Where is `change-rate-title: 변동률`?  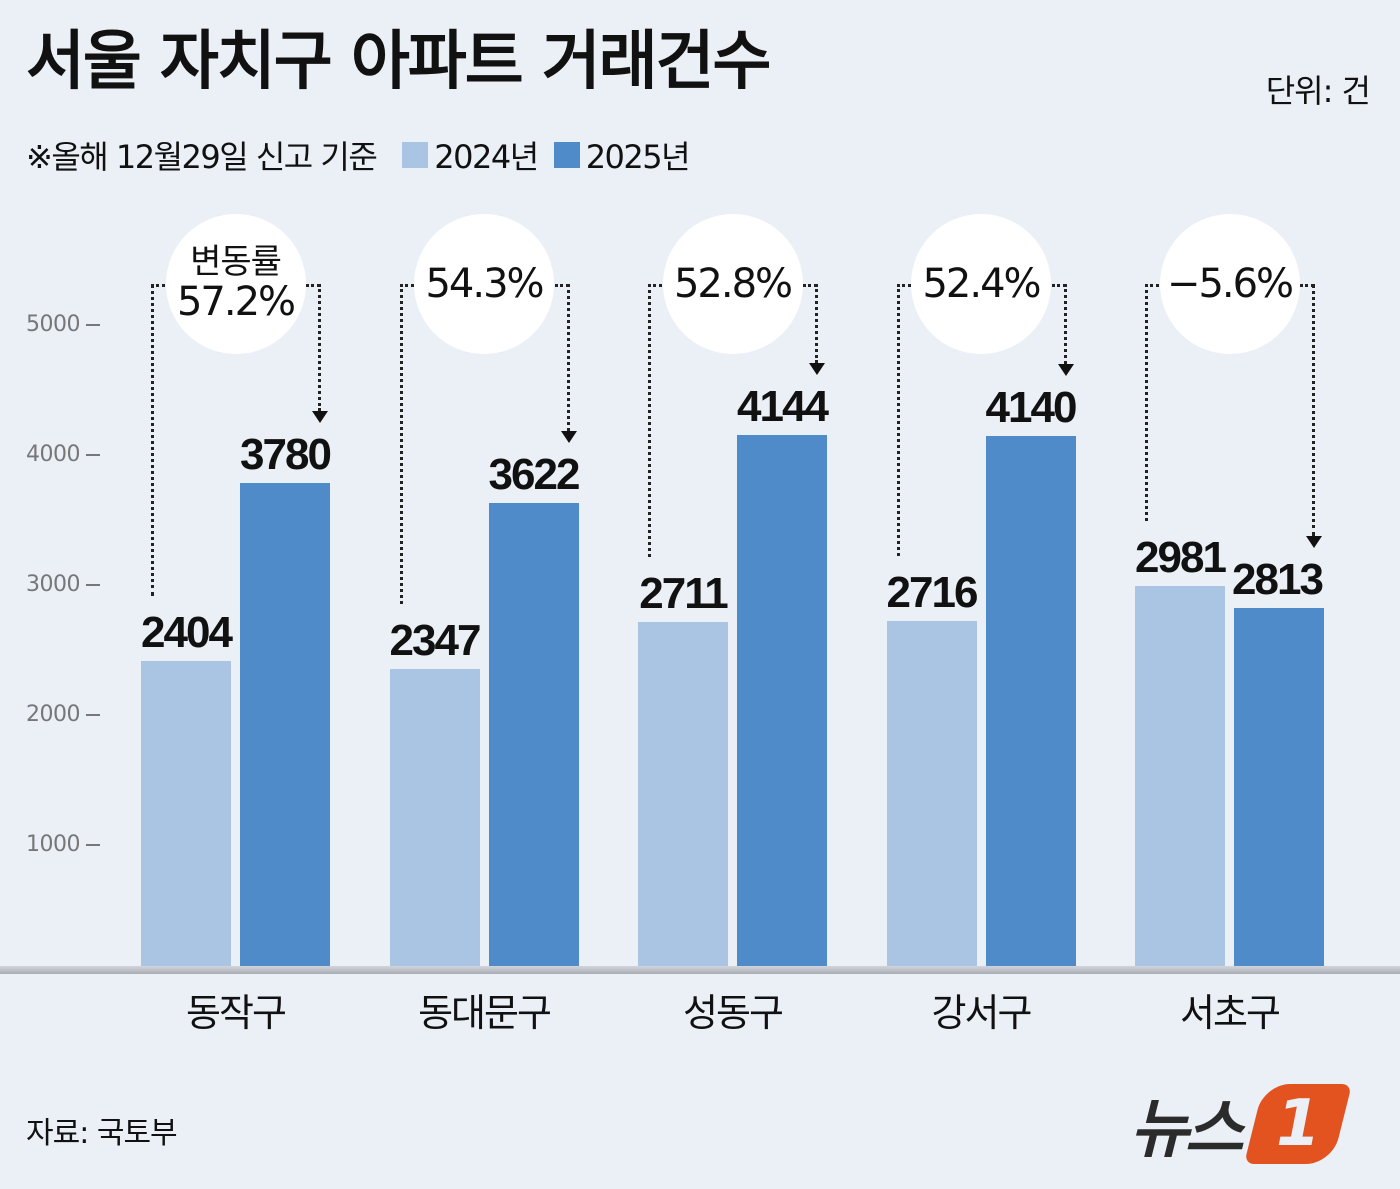
change-rate-title: 변동률 is located at coordinates (236, 262).